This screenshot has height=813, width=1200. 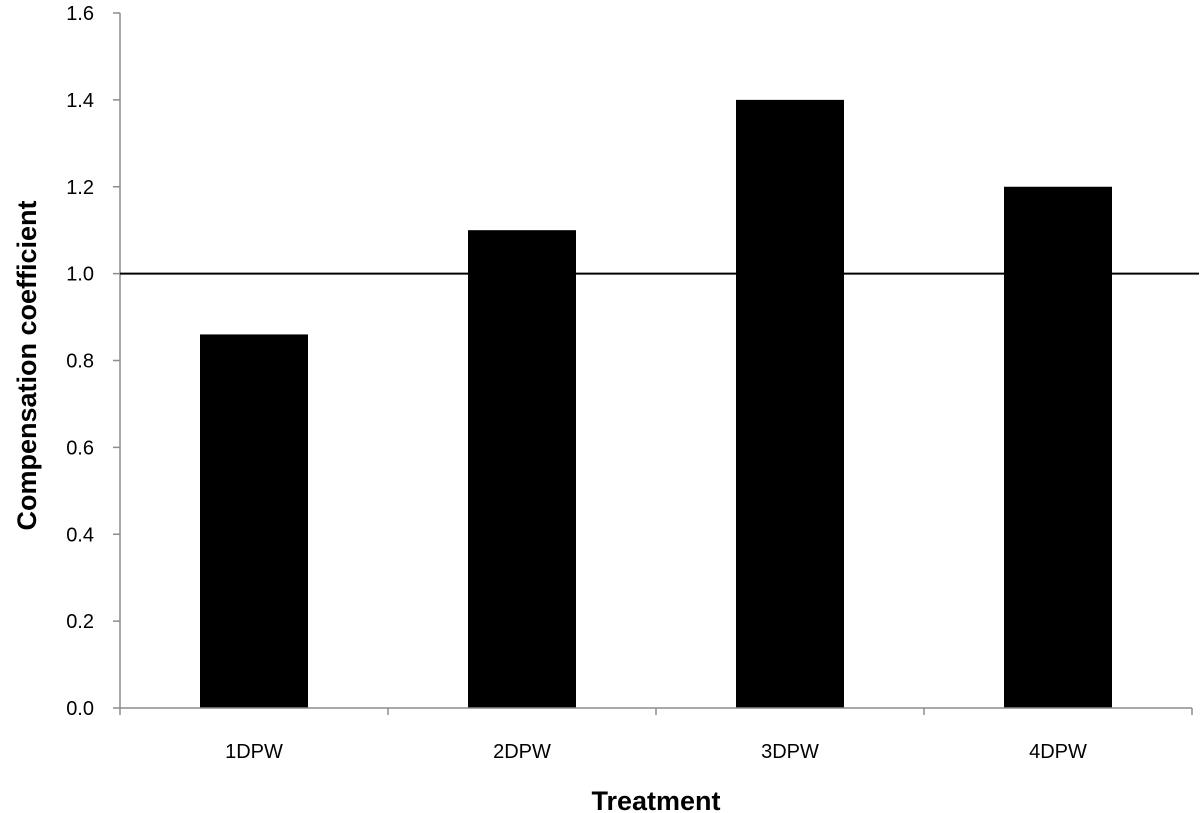 I want to click on y-axis-ticks, so click(x=116, y=360).